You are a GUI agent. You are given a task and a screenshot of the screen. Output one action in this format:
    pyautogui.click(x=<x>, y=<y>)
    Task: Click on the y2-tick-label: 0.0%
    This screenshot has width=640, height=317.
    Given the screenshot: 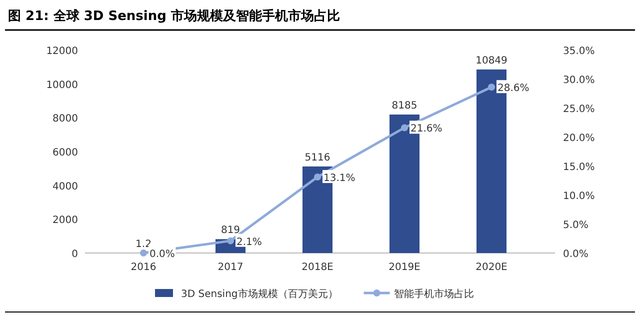 What is the action you would take?
    pyautogui.click(x=575, y=254)
    